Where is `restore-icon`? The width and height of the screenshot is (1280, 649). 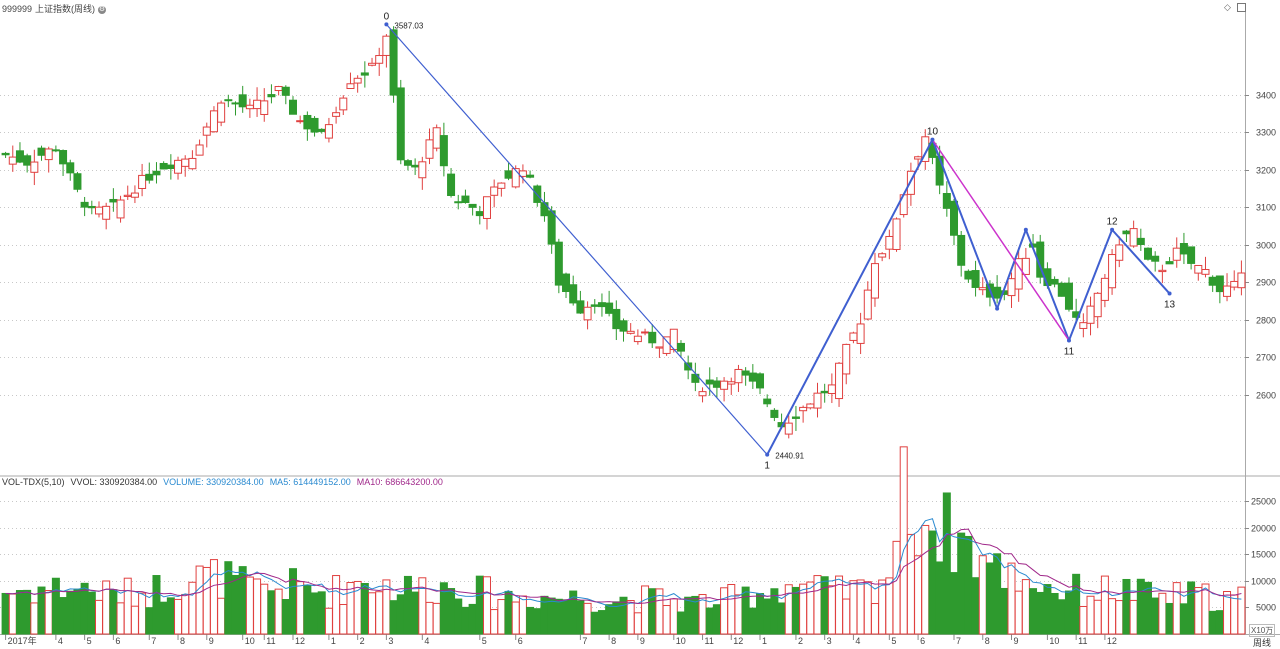
restore-icon is located at coordinates (1241, 7).